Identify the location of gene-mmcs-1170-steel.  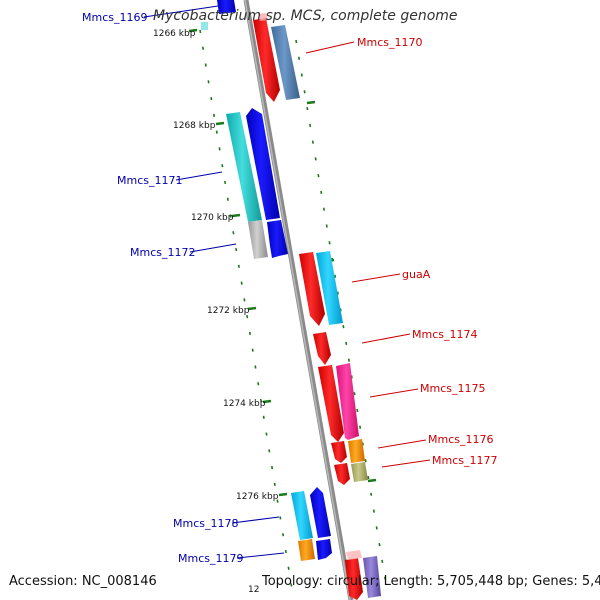
(285, 62).